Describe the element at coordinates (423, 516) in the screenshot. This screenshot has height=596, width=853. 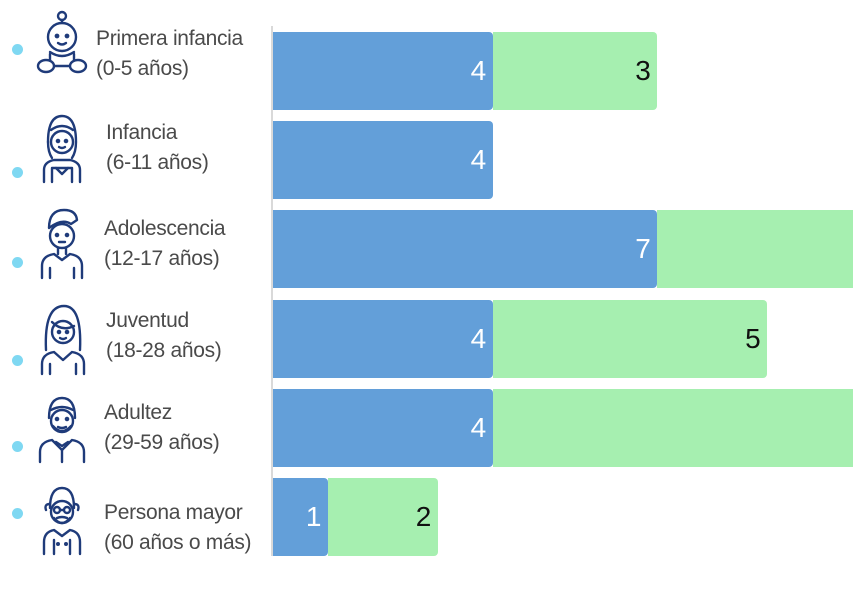
I see `bar-value-label: 2` at that location.